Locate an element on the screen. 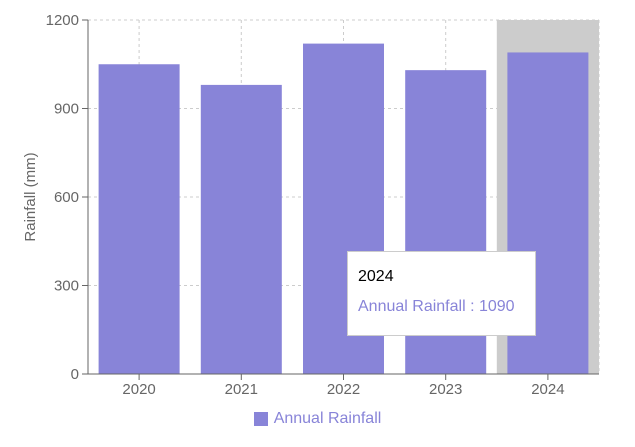  y-tick-label: 900 is located at coordinates (66, 109).